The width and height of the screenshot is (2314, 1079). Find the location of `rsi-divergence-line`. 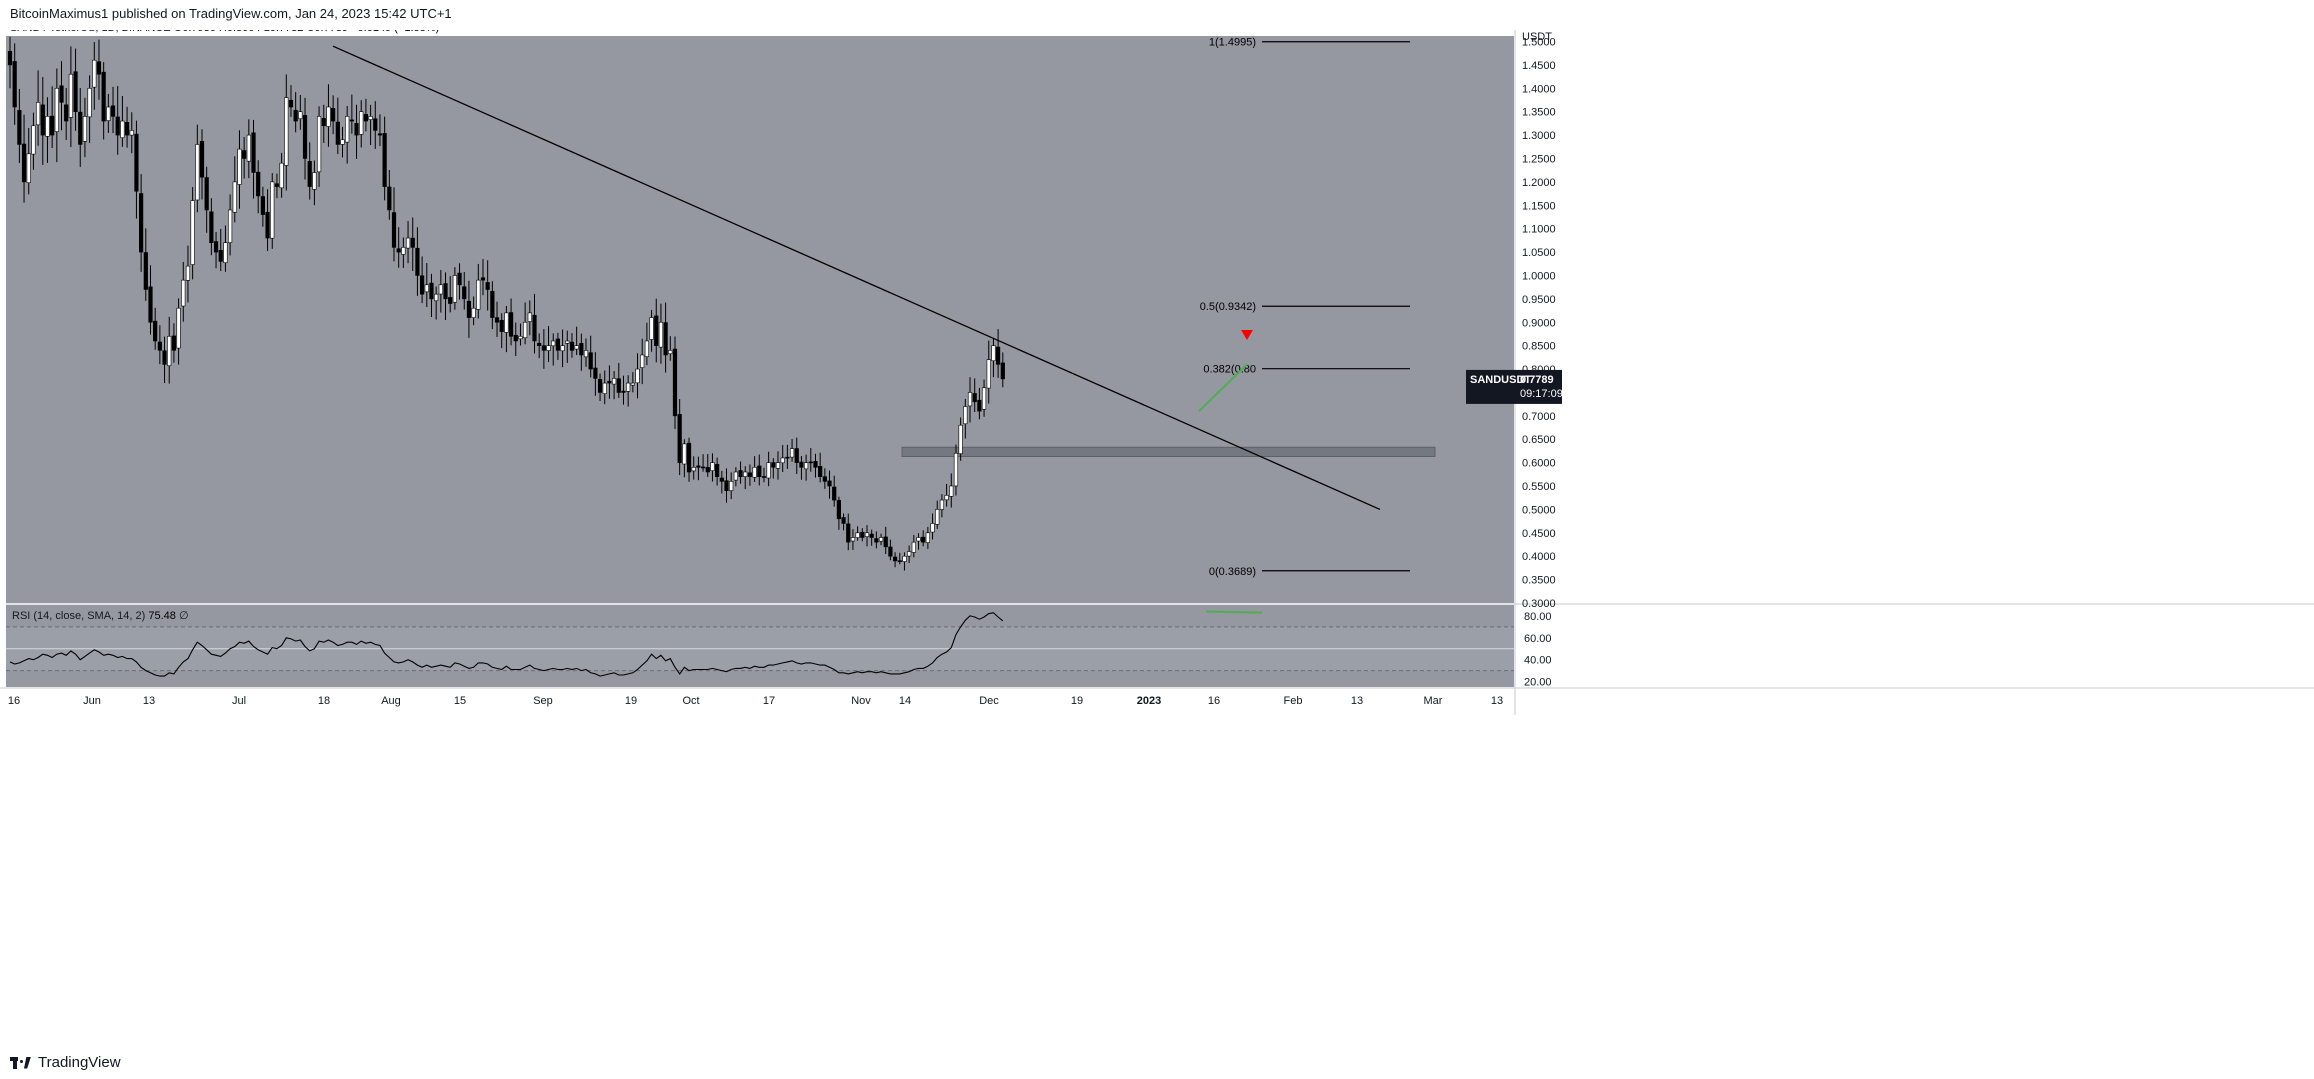

rsi-divergence-line is located at coordinates (1234, 612).